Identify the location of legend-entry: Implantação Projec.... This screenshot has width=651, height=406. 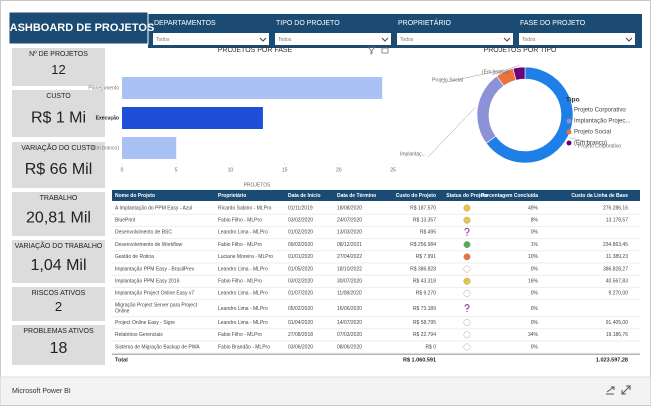
(602, 122).